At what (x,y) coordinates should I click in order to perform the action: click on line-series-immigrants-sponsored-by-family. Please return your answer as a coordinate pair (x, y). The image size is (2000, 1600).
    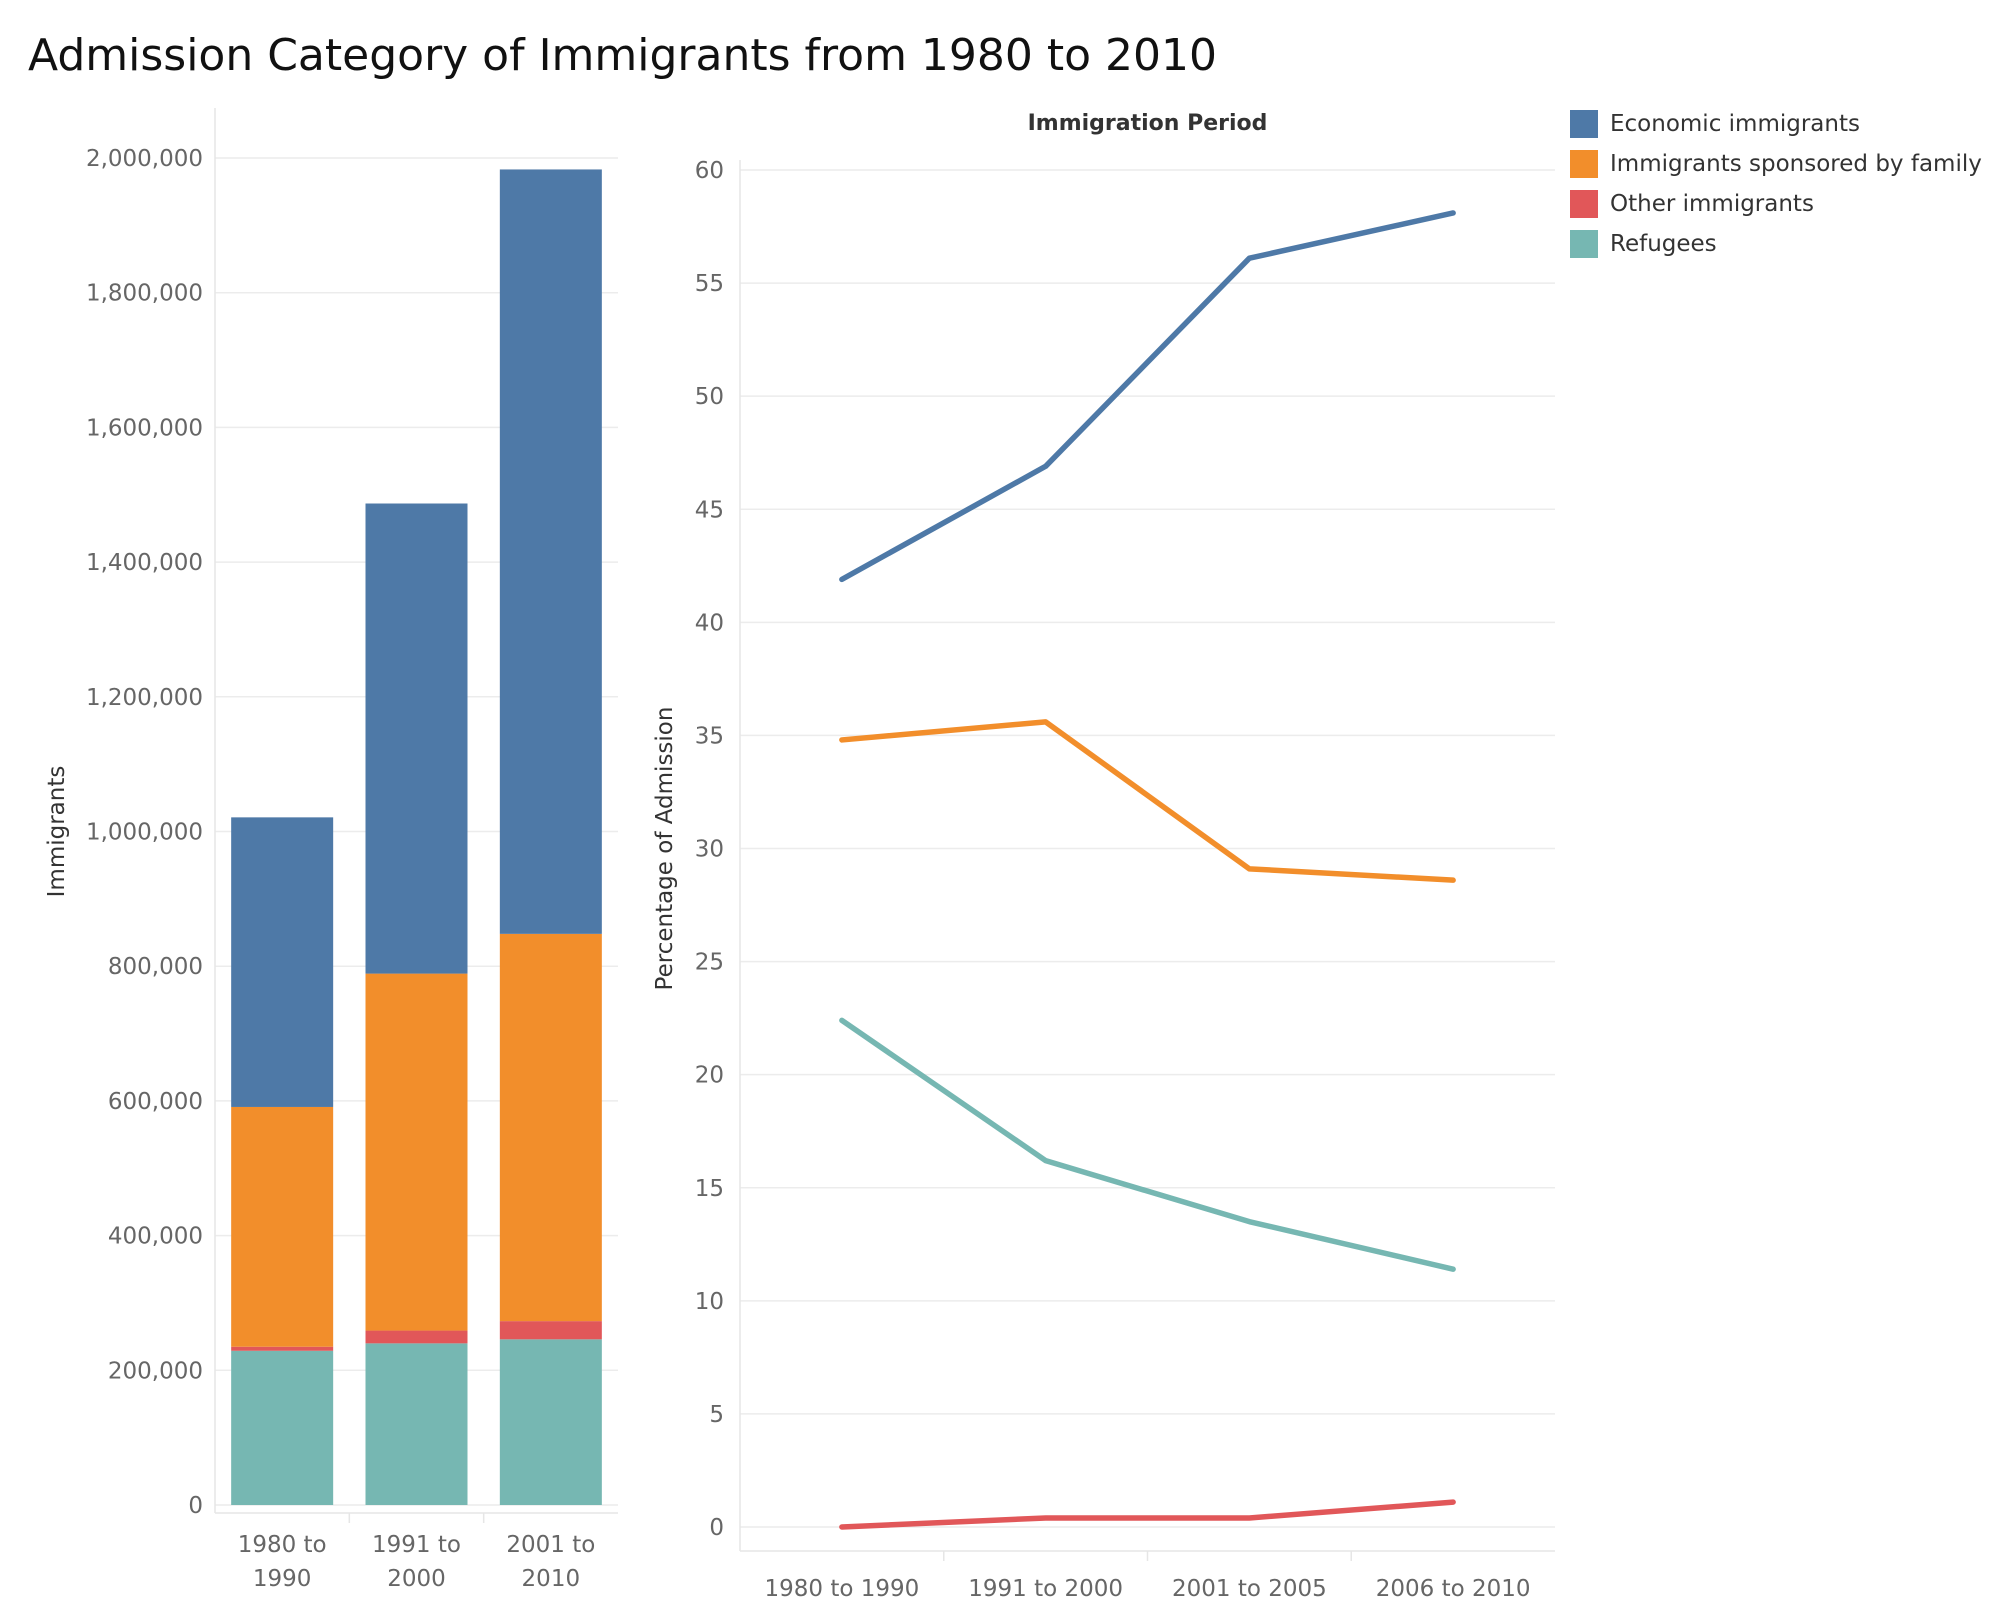
    Looking at the image, I should click on (1147, 801).